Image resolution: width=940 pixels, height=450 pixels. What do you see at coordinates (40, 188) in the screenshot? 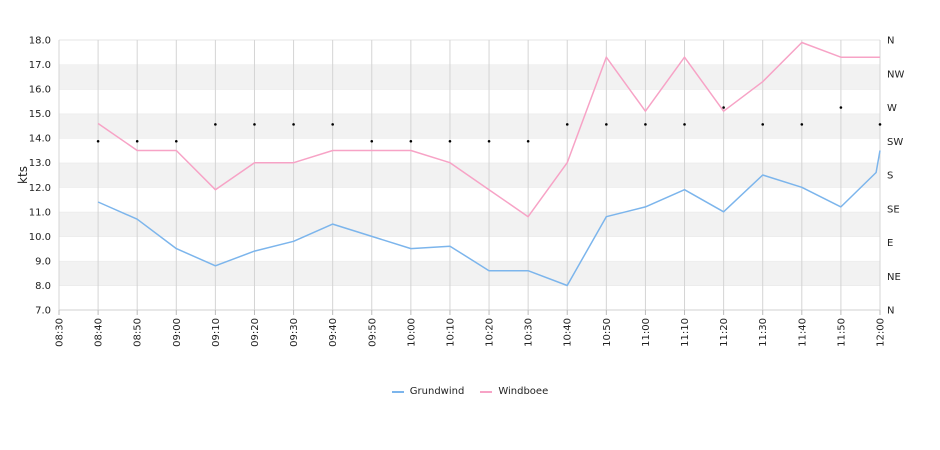
I see `y-tick-label: 12.0` at bounding box center [40, 188].